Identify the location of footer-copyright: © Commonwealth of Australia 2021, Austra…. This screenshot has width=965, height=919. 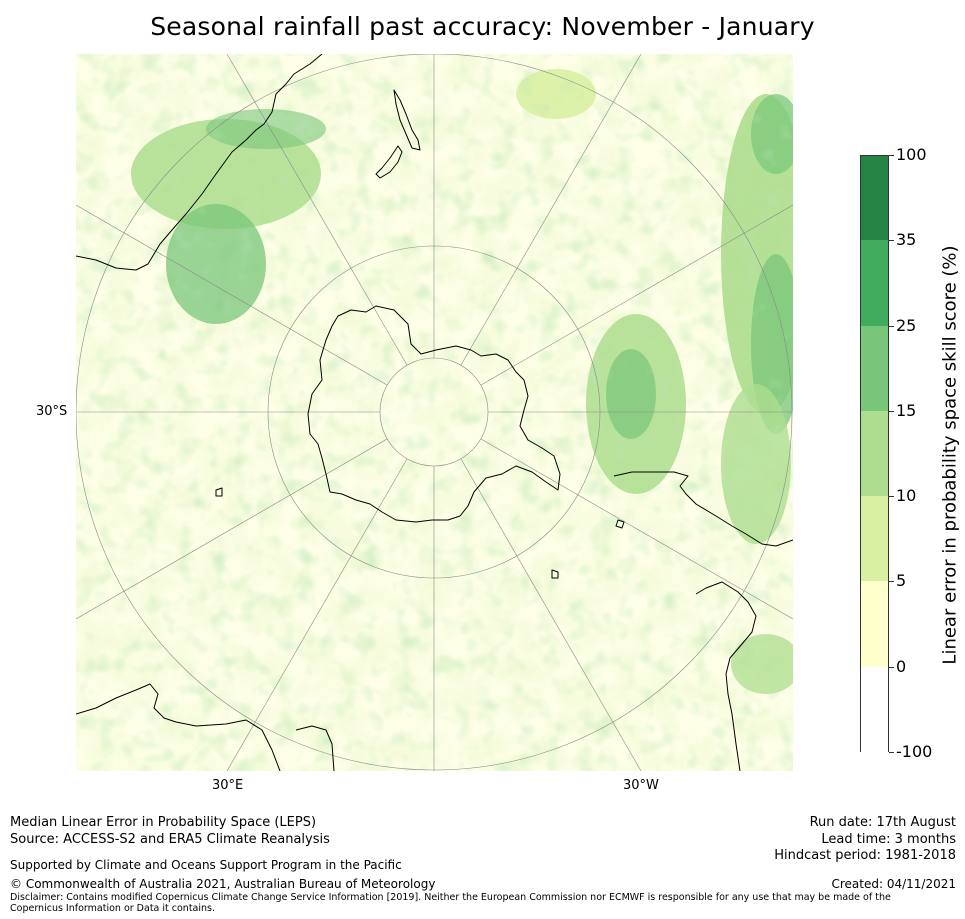
(223, 884).